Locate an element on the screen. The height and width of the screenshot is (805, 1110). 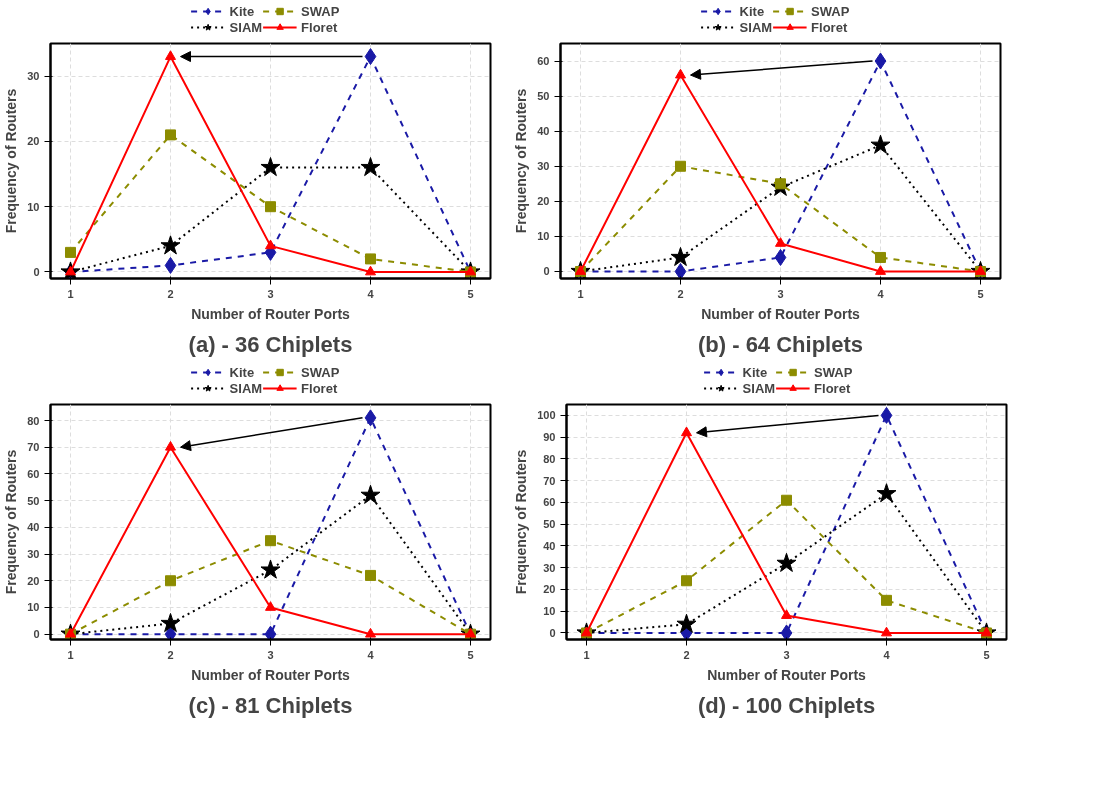
text: (c) - 81 Chiplets is located at coordinates (270, 705).